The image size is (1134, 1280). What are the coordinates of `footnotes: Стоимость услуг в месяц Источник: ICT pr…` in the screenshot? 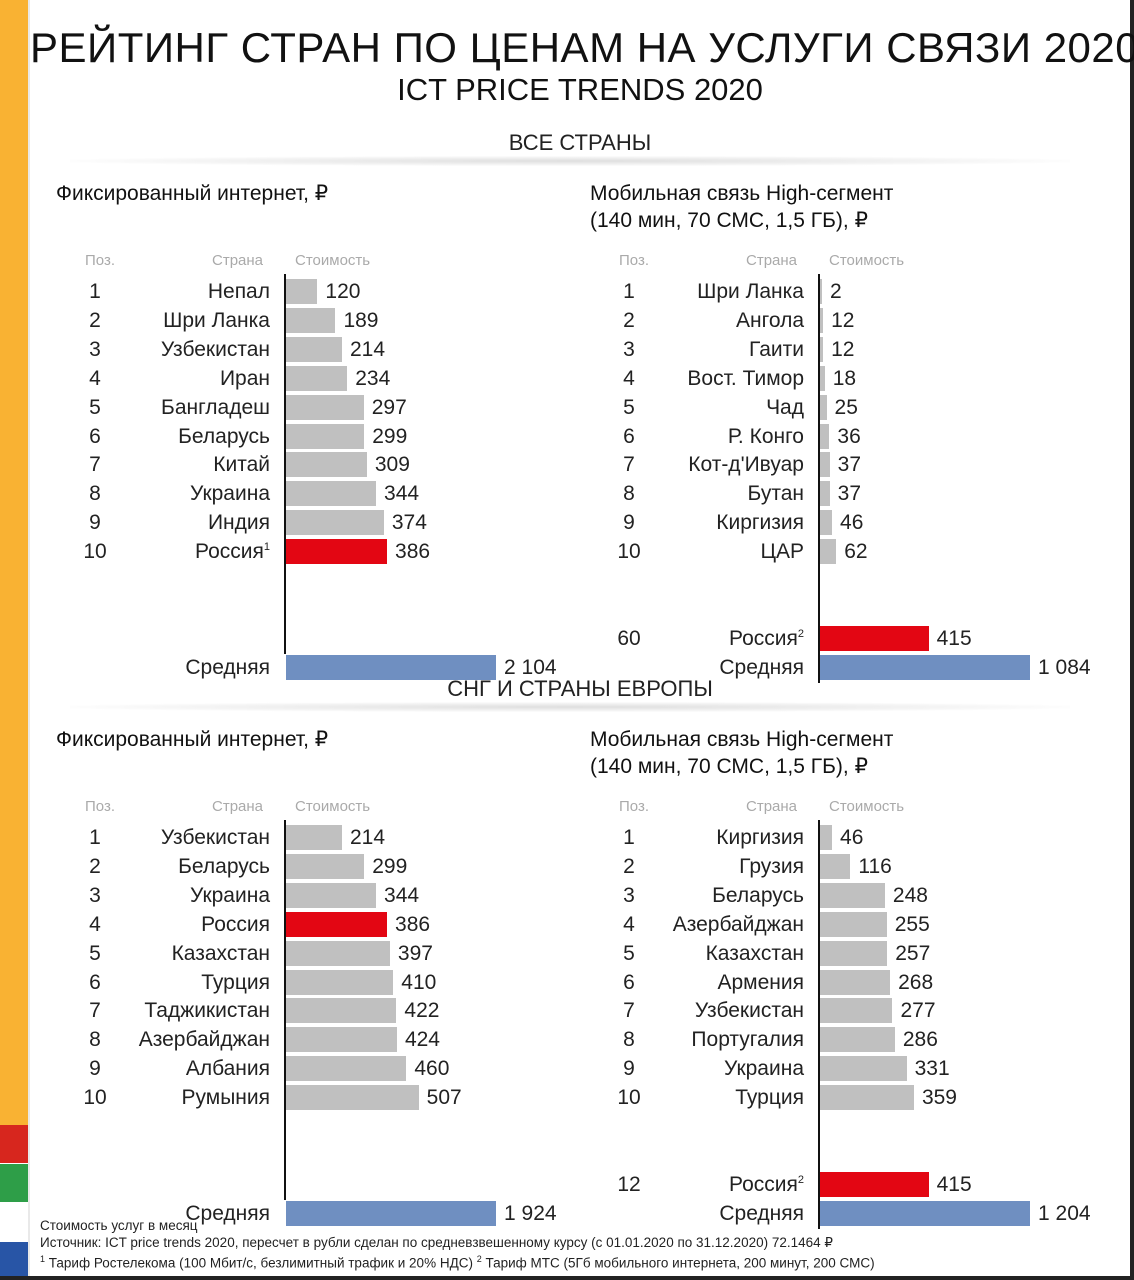 It's located at (457, 1245).